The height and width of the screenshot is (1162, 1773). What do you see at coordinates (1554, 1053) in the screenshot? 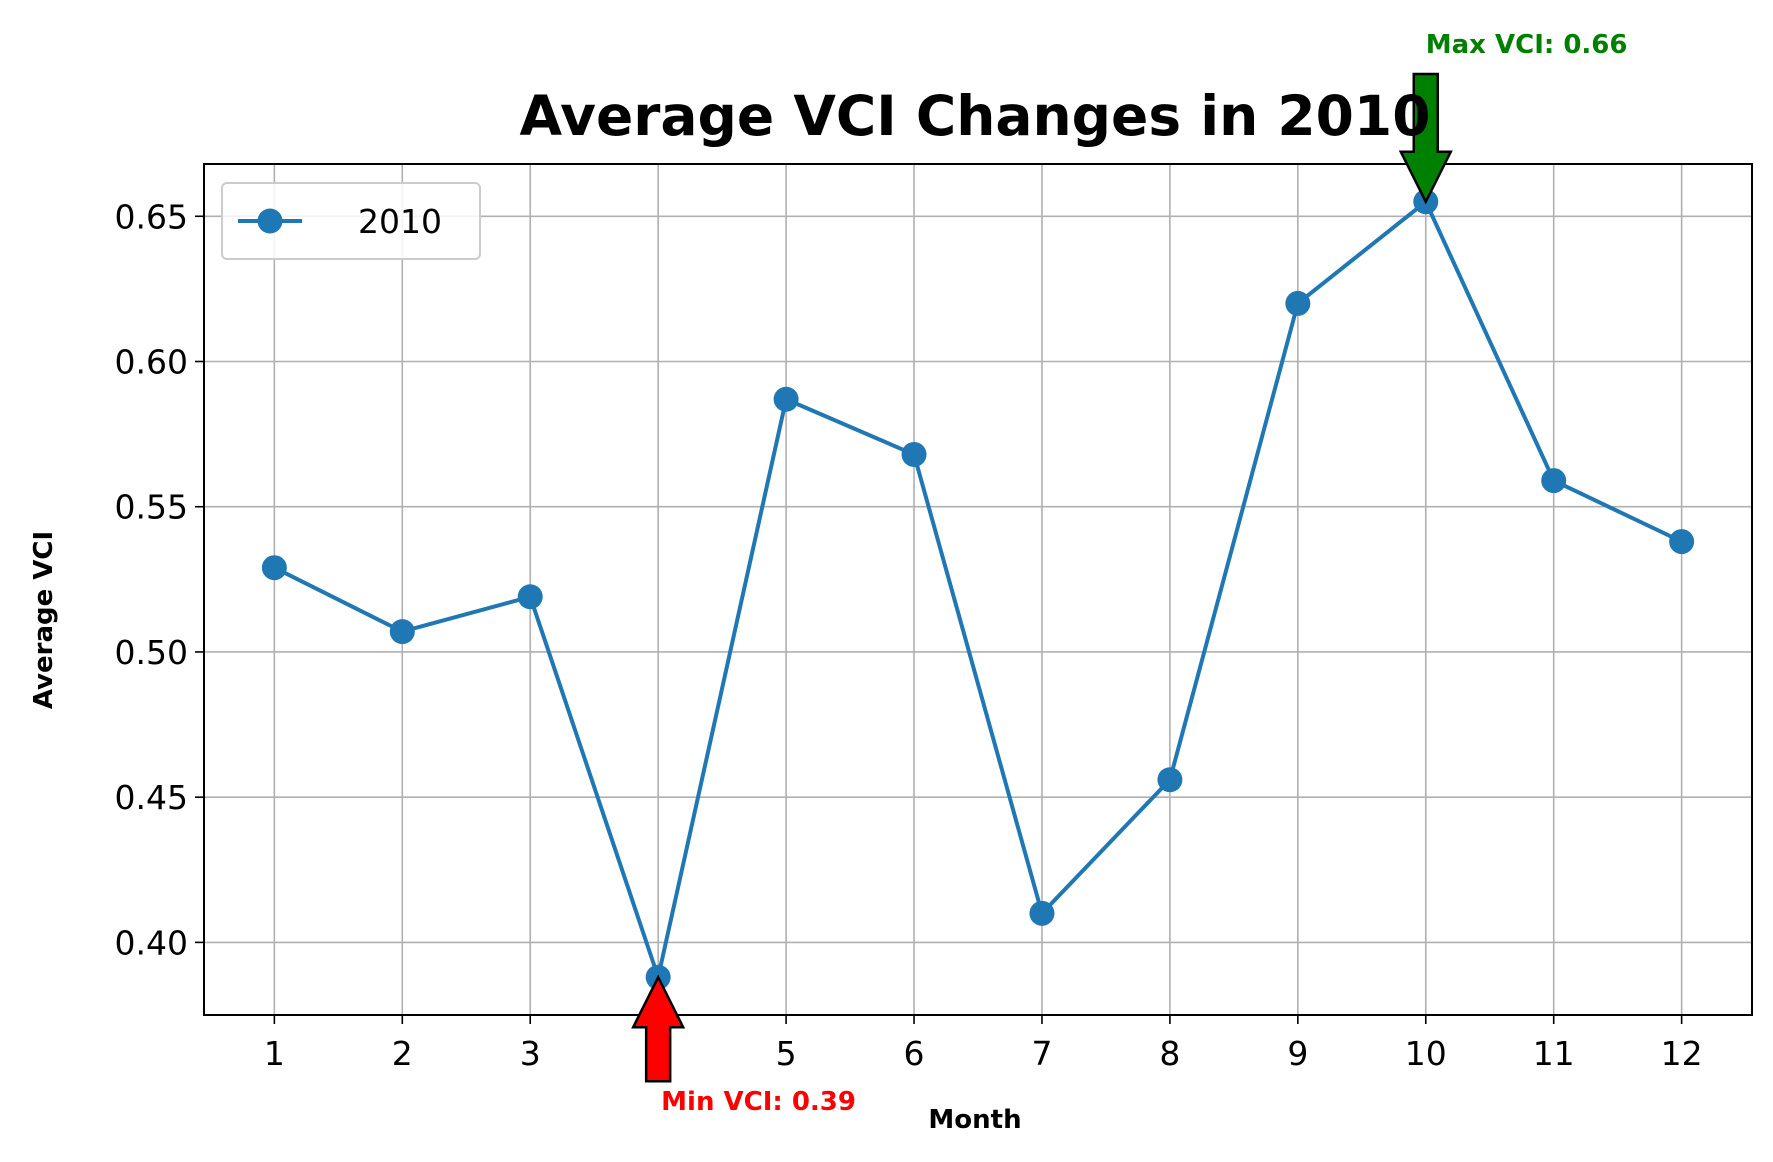
I see `x-tick-label: 11` at bounding box center [1554, 1053].